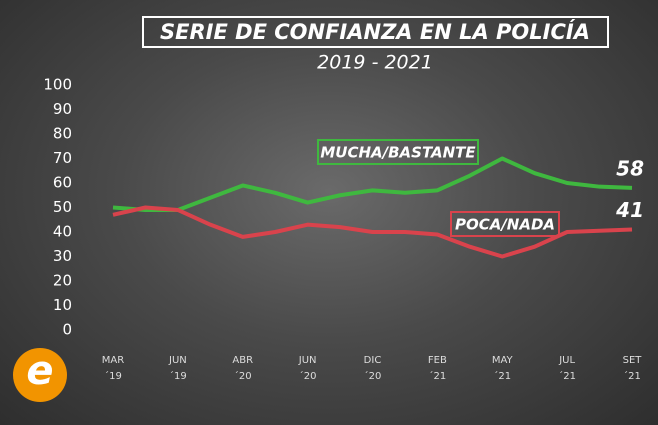 The image size is (658, 425). What do you see at coordinates (62, 158) in the screenshot?
I see `y-tick-label: 70` at bounding box center [62, 158].